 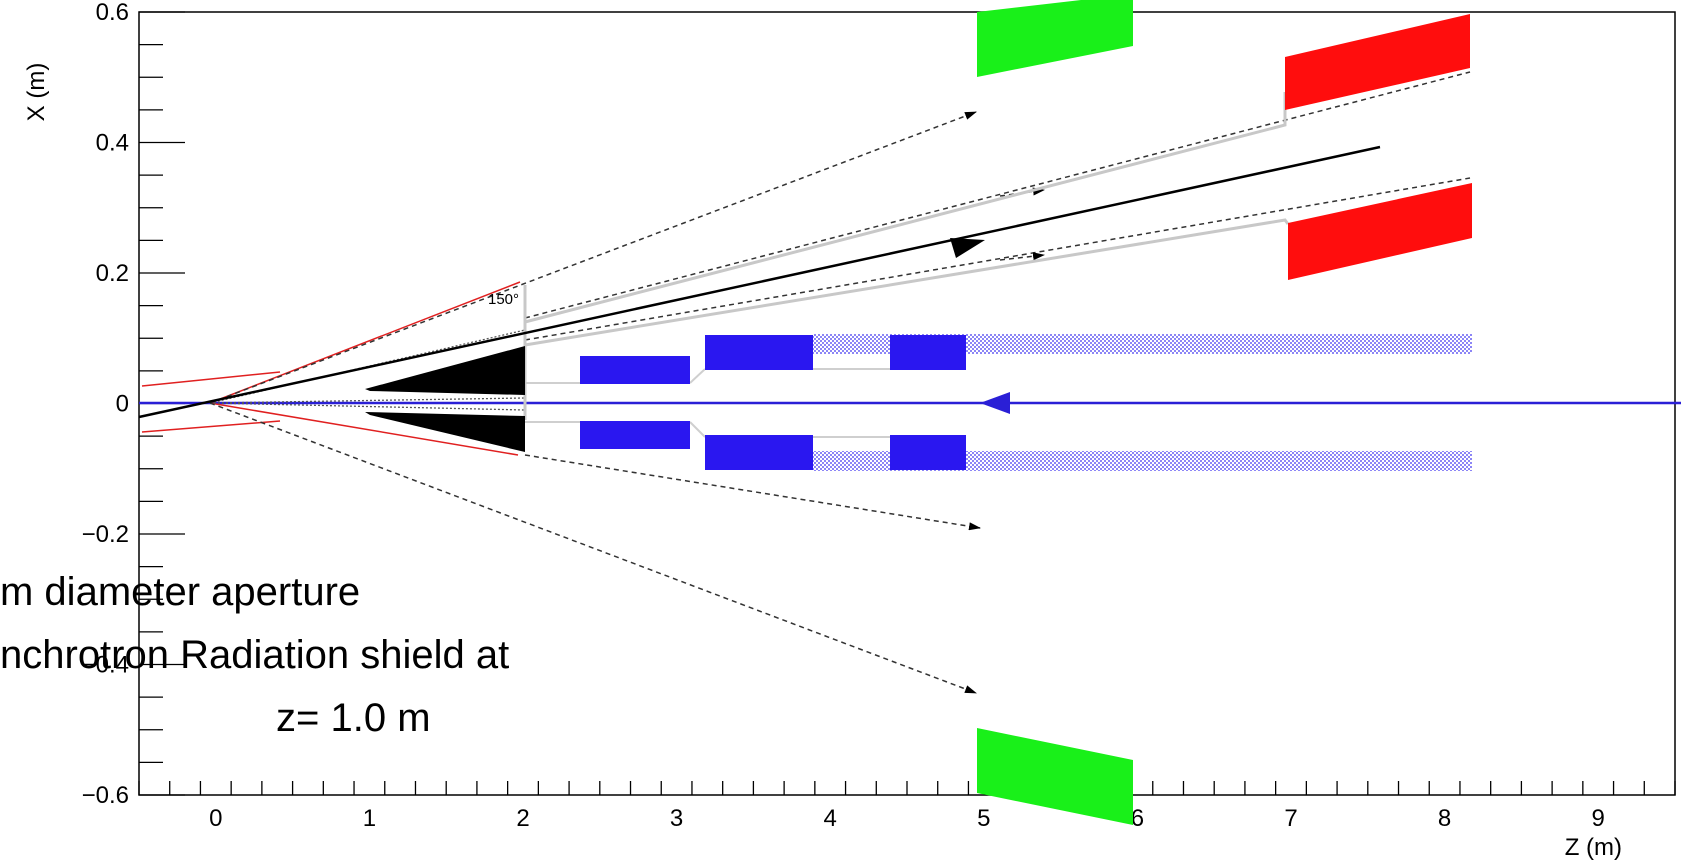 I want to click on detector-red-upper, so click(x=1377, y=62).